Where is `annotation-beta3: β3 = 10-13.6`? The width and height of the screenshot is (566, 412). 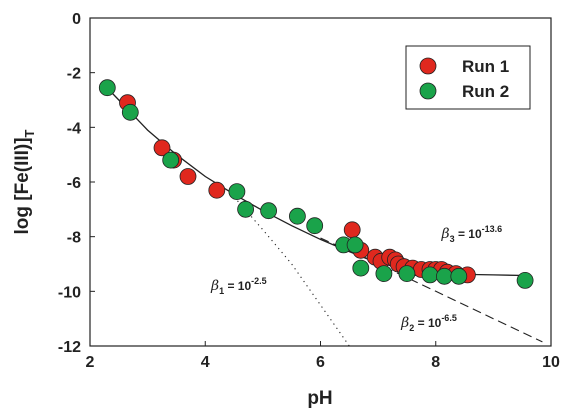
annotation-beta3: β3 = 10-13.6 is located at coordinates (472, 234).